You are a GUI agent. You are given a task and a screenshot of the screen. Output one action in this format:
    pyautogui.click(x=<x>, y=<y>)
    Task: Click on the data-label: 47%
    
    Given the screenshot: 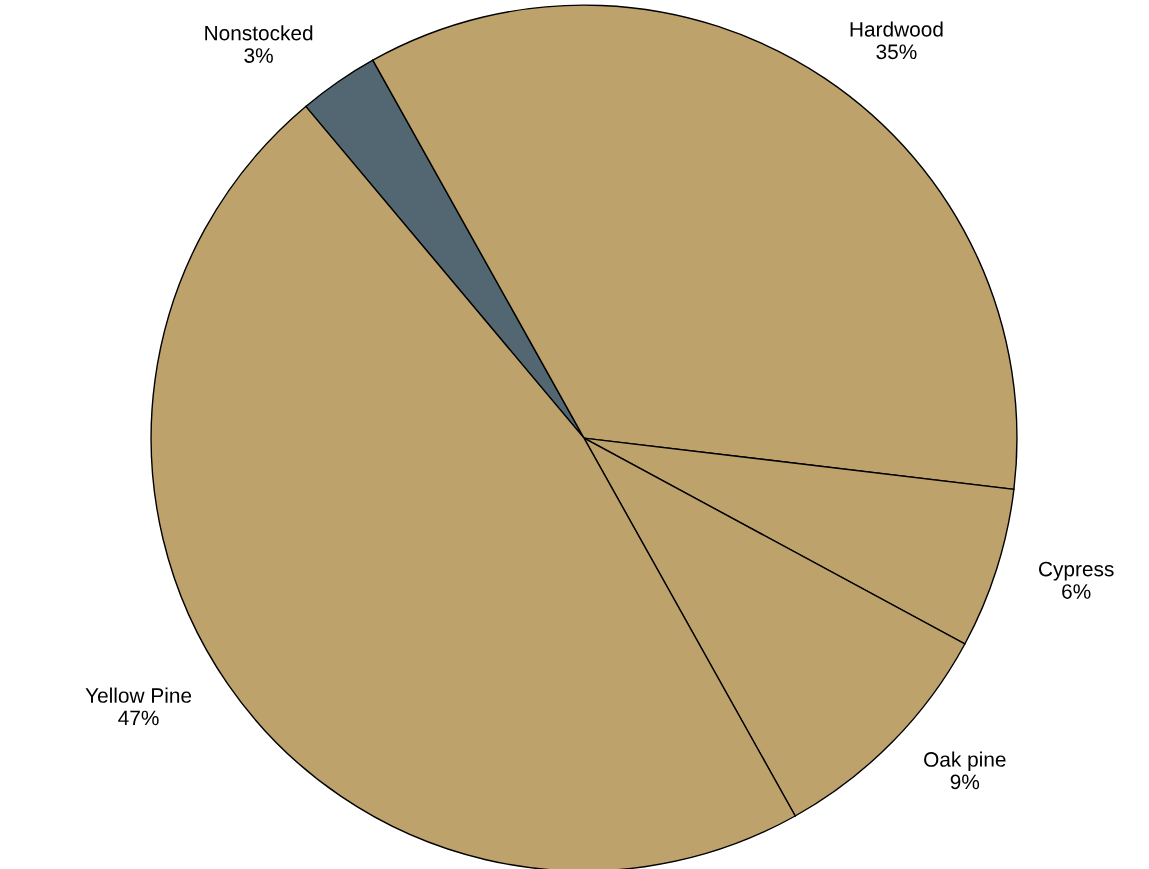 What is the action you would take?
    pyautogui.click(x=138, y=718)
    